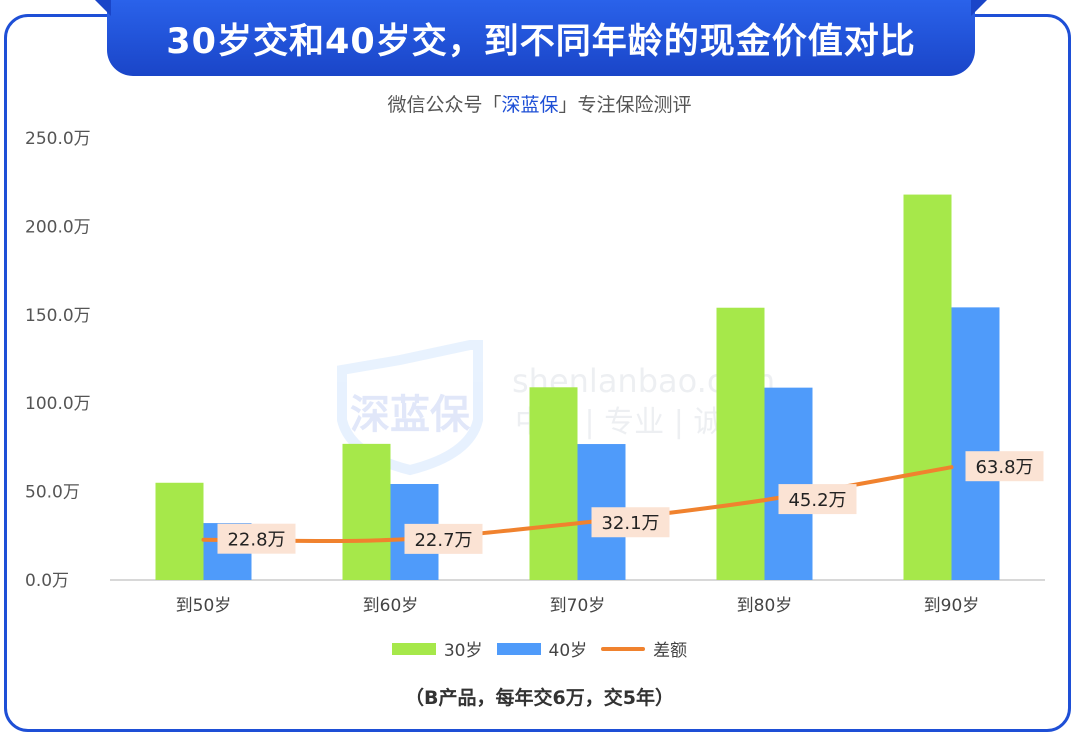  What do you see at coordinates (625, 105) in the screenshot?
I see `subtitle-suffix: 」专注保险测评` at bounding box center [625, 105].